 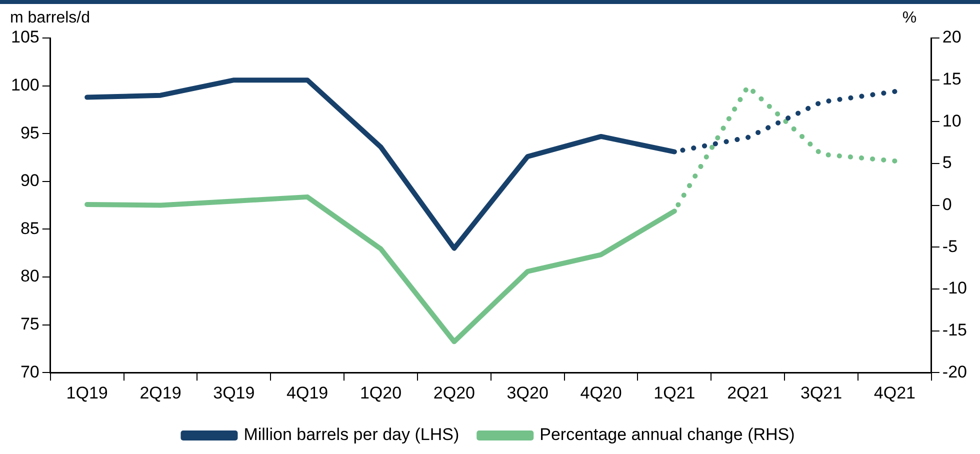 I want to click on x-tick-label: 1Q19, so click(x=87, y=392).